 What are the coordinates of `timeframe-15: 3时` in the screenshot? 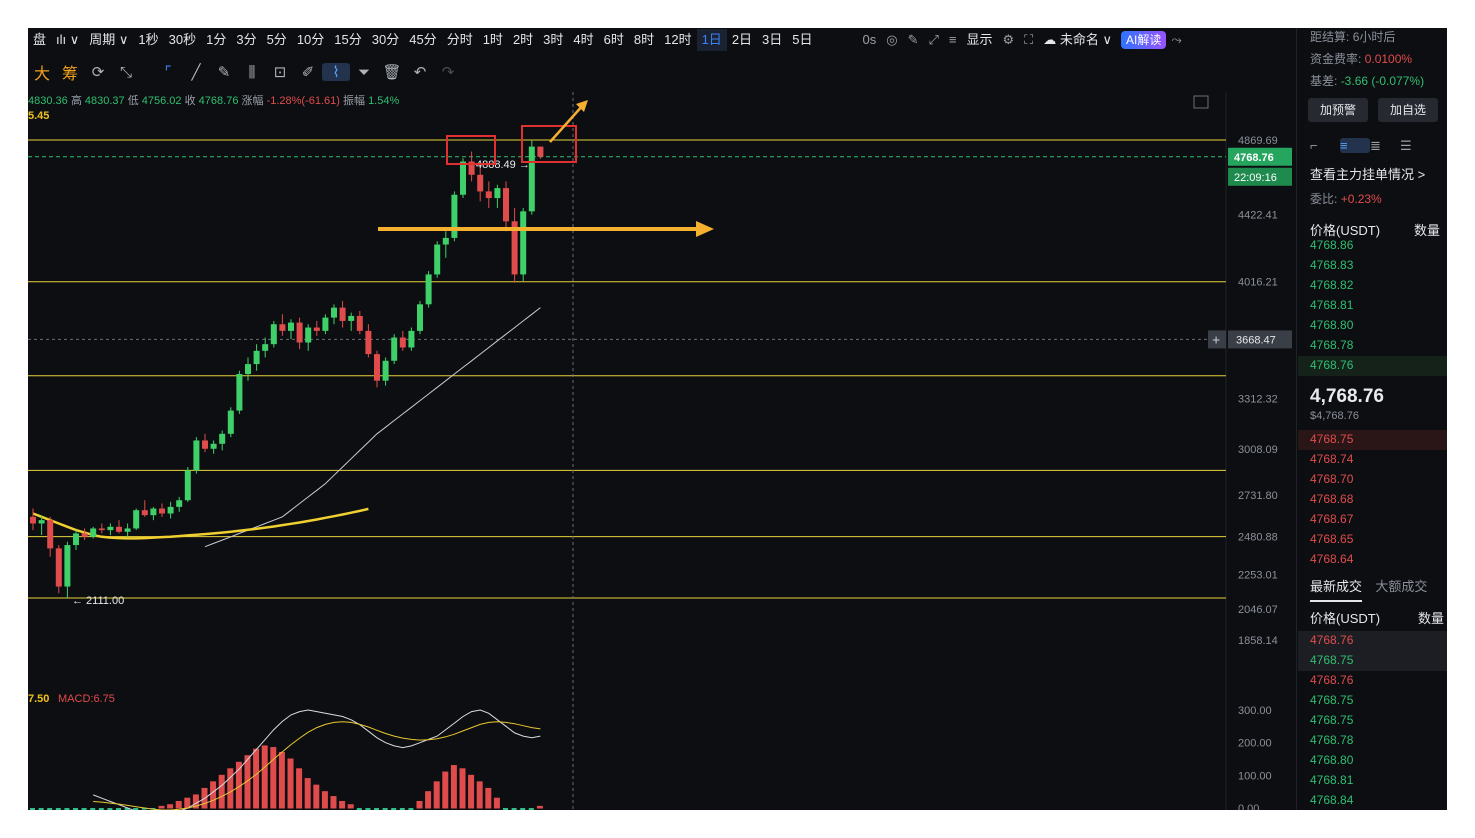 It's located at (553, 39).